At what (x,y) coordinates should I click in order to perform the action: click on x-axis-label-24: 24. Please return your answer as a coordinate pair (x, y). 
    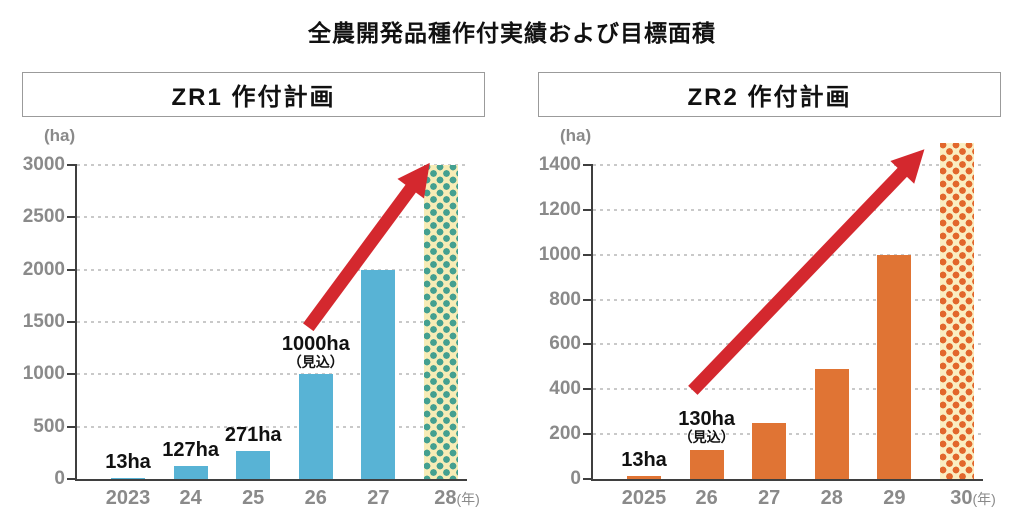
    Looking at the image, I should click on (190, 498).